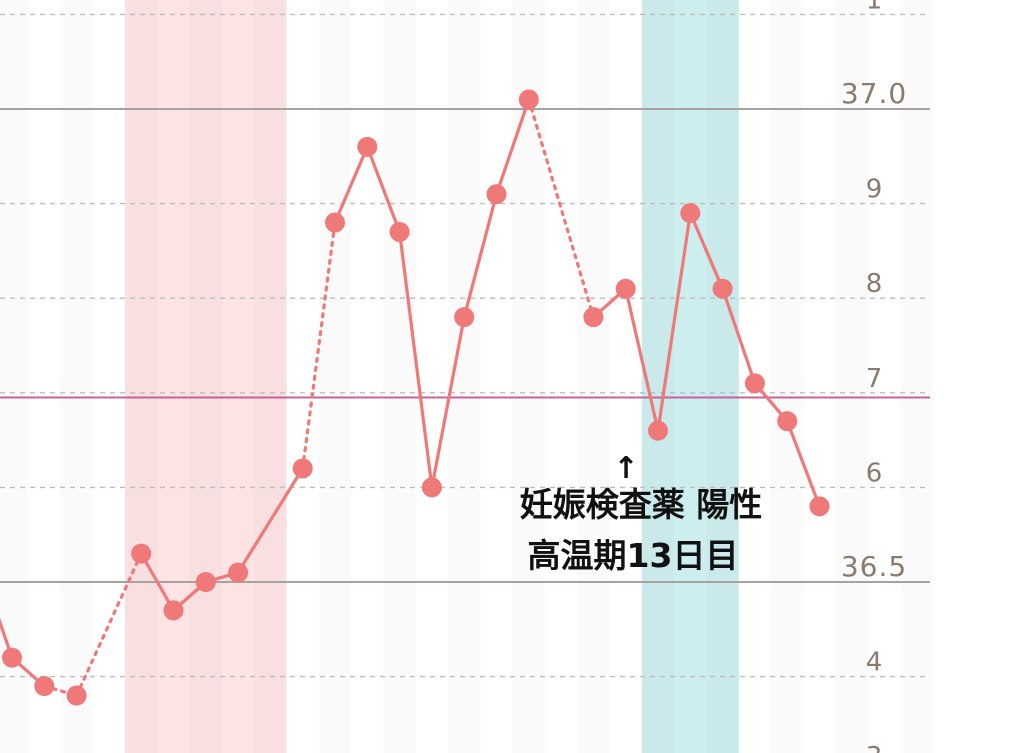  What do you see at coordinates (874, 566) in the screenshot?
I see `y-tick-label: 36.5` at bounding box center [874, 566].